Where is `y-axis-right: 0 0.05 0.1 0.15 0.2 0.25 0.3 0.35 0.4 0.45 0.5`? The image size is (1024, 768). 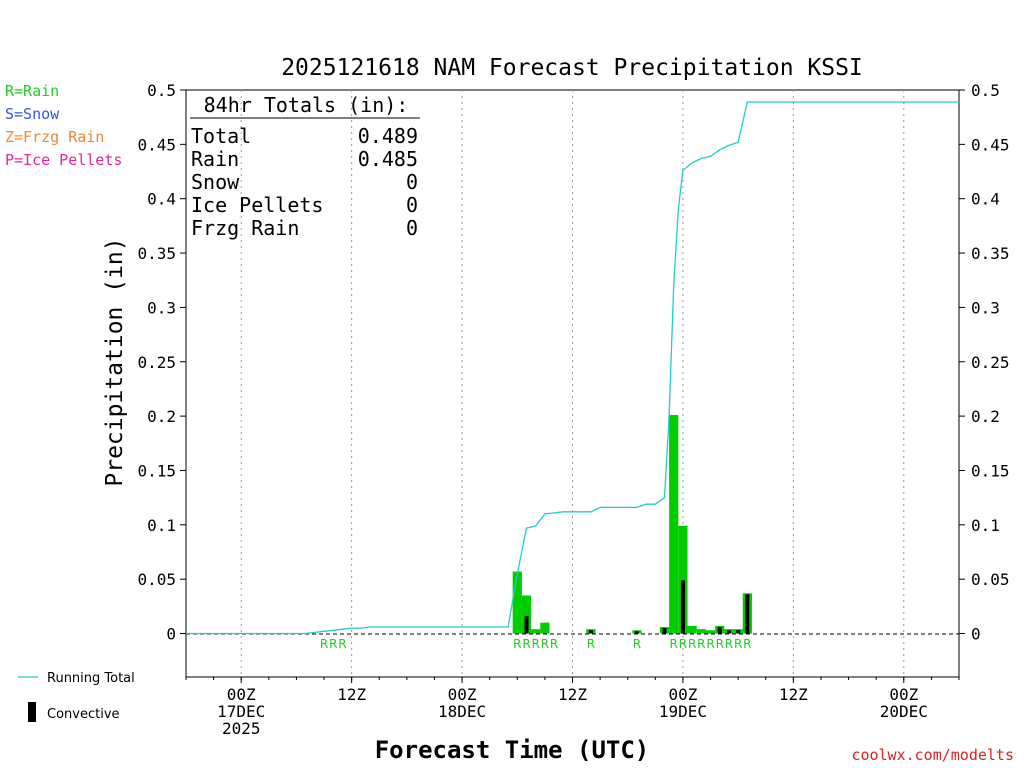
y-axis-right: 0 0.05 0.1 0.15 0.2 0.25 0.3 0.35 0.4 0.45 0.5 is located at coordinates (984, 362).